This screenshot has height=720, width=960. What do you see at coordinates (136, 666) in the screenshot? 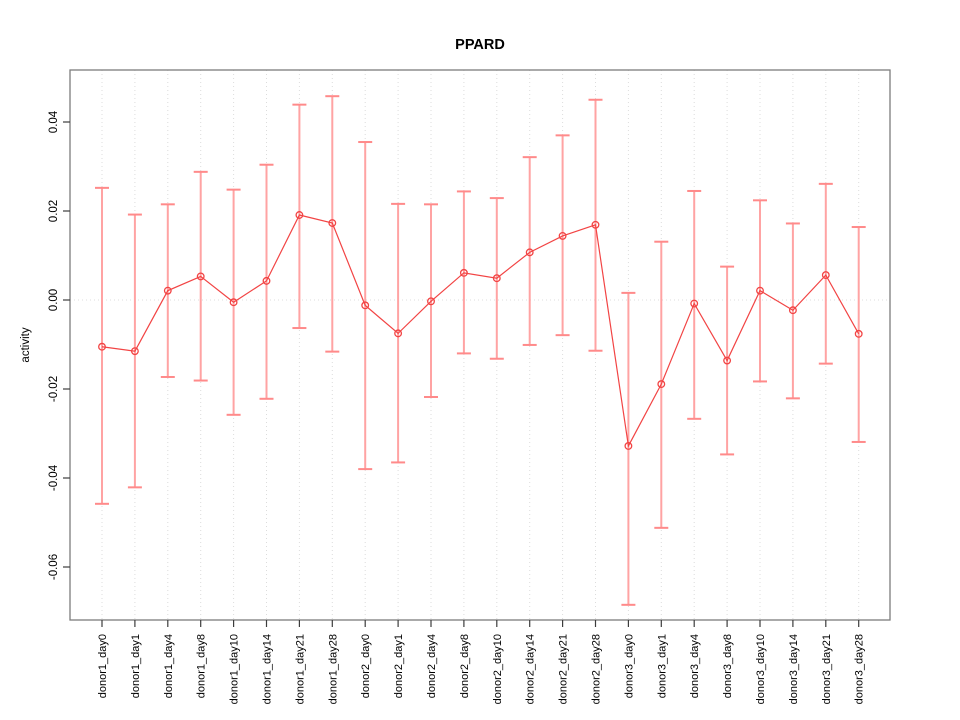
I see `x-tick-label: donor1_day1` at bounding box center [136, 666].